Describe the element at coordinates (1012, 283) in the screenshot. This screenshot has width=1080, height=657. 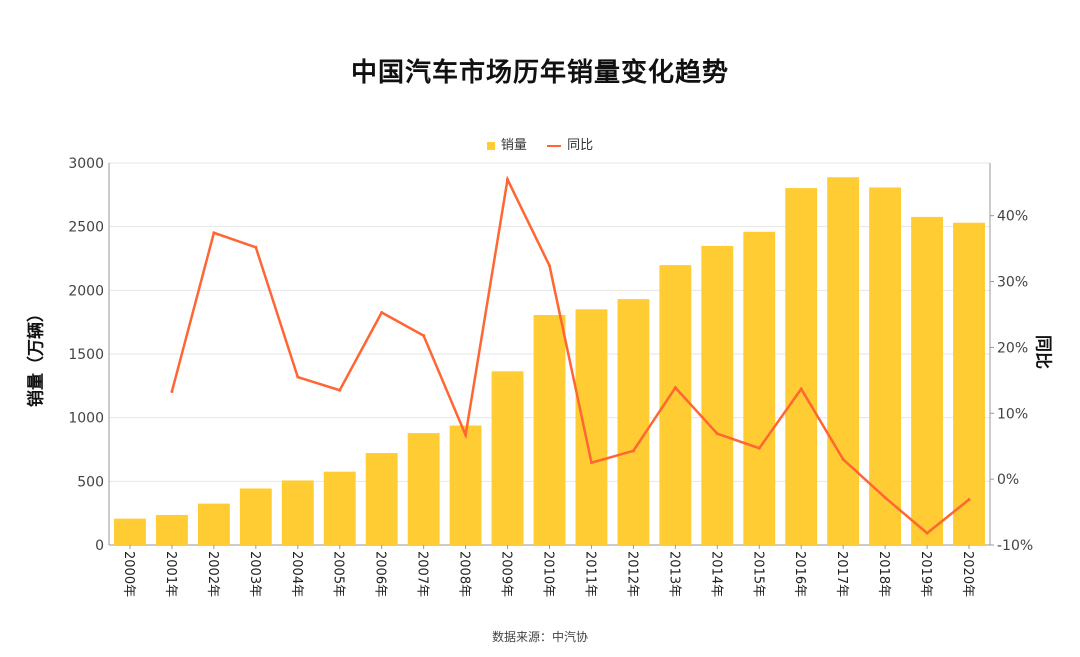
I see `y-tick-right: 30%` at that location.